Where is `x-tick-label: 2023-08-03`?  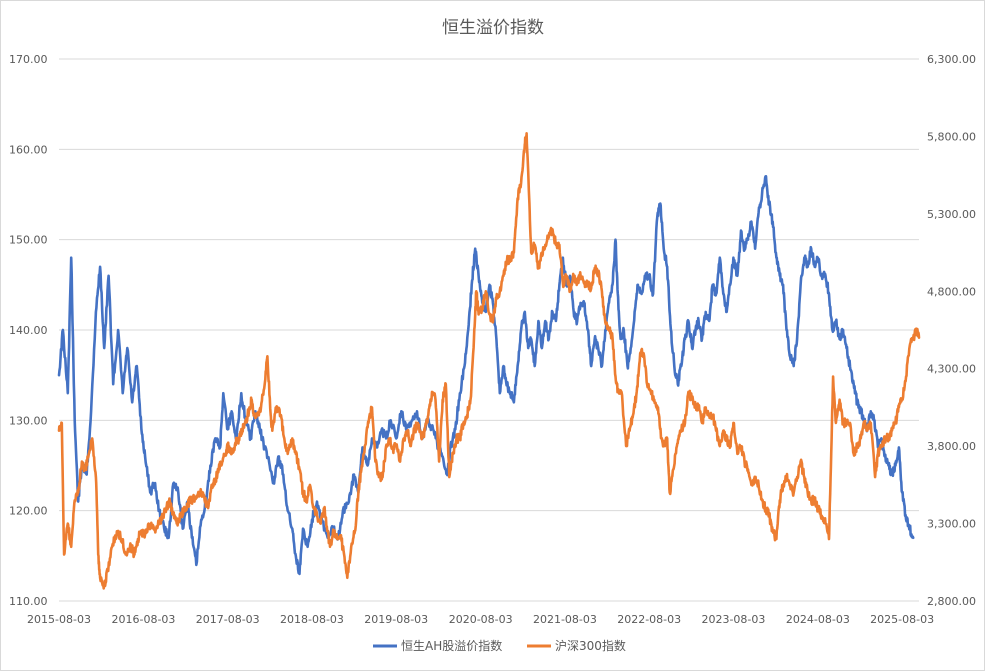
x-tick-label: 2023-08-03 is located at coordinates (733, 619).